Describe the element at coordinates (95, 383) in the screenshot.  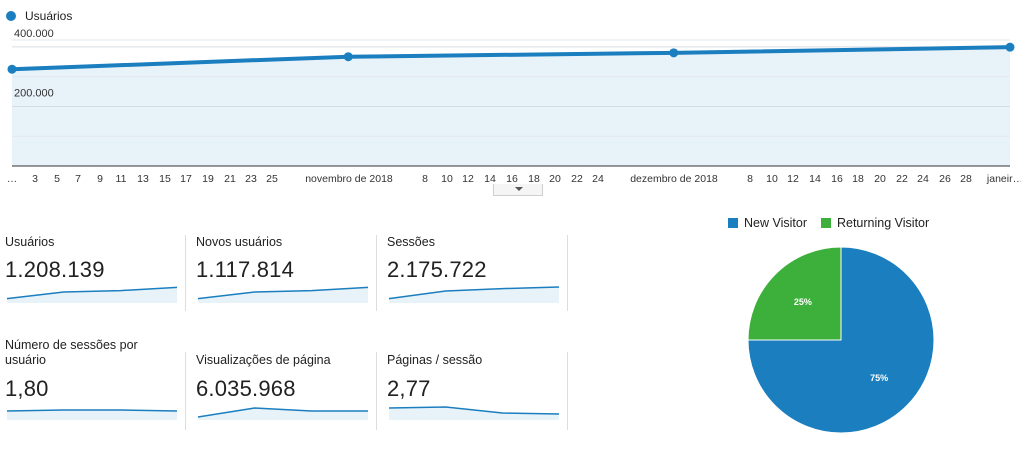
I see `metric-card-sessoes-por-usuario: Número de sessões por usuário 1,80` at that location.